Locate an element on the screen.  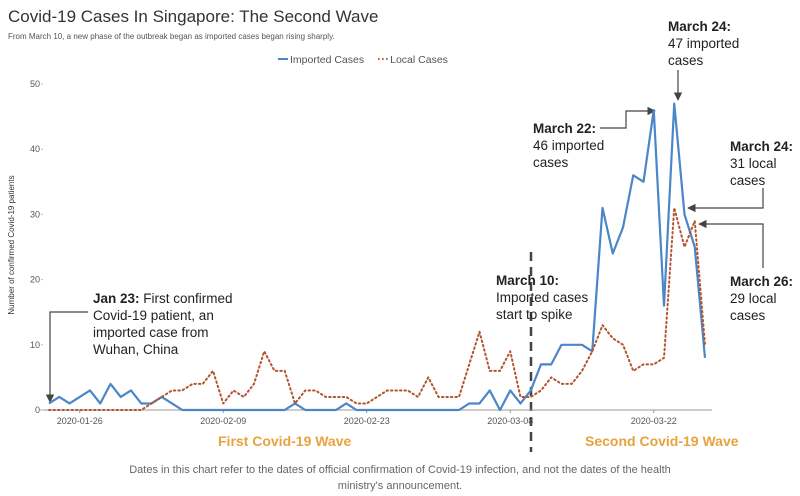
x-tick-label: 2020-02-09 is located at coordinates (223, 421).